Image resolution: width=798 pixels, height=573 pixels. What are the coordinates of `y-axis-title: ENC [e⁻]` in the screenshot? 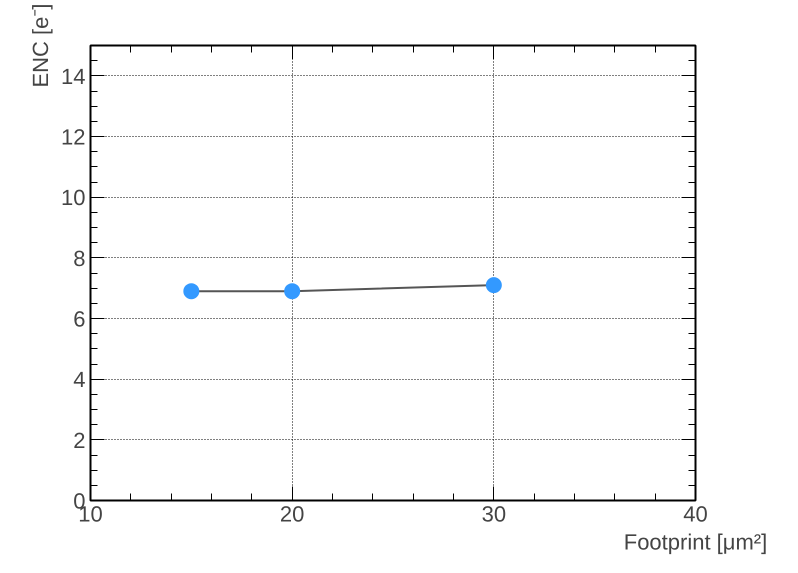 It's located at (41, 45).